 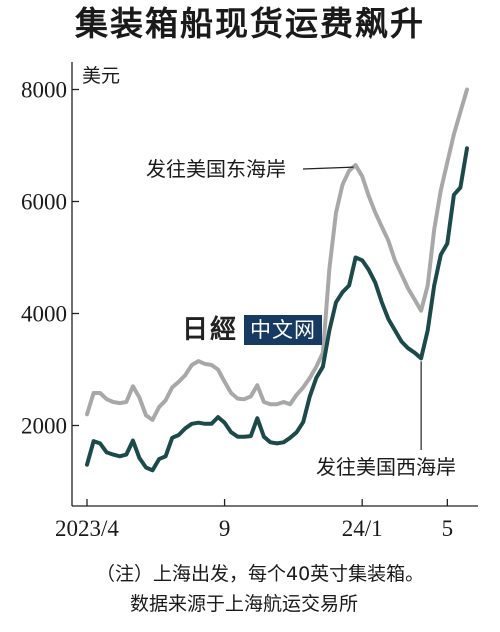 I want to click on chart-title: 集装箱船现货运费飙升, so click(x=250, y=23).